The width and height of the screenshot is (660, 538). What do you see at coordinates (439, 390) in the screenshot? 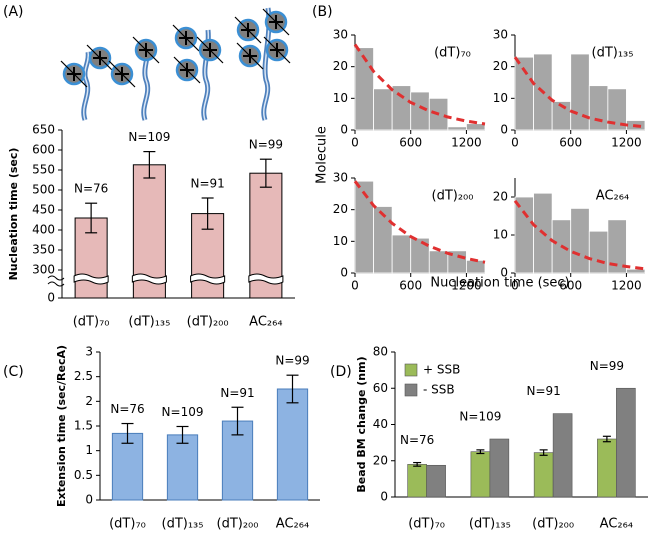
I see `legend-label: - SSB` at bounding box center [439, 390].